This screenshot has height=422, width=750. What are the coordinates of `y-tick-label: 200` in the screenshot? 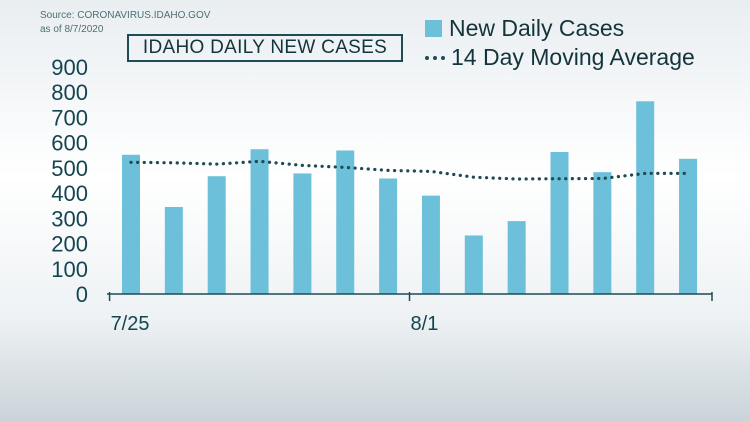 It's located at (69, 244).